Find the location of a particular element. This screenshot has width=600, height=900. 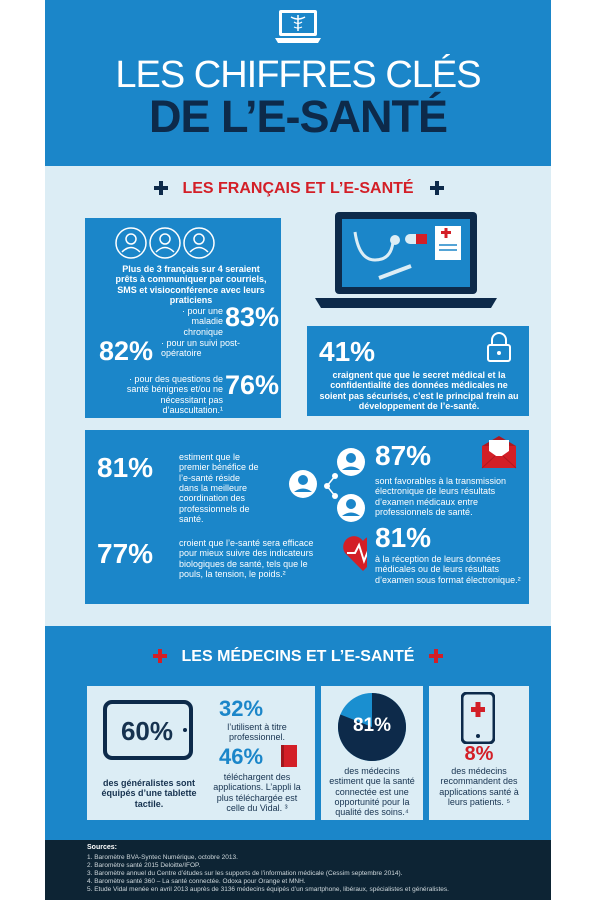

tablet-icon is located at coordinates (148, 730).